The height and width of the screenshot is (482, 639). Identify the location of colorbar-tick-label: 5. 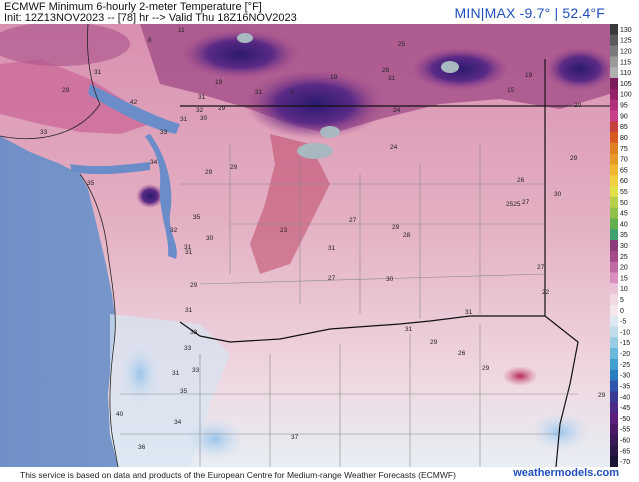
(622, 300).